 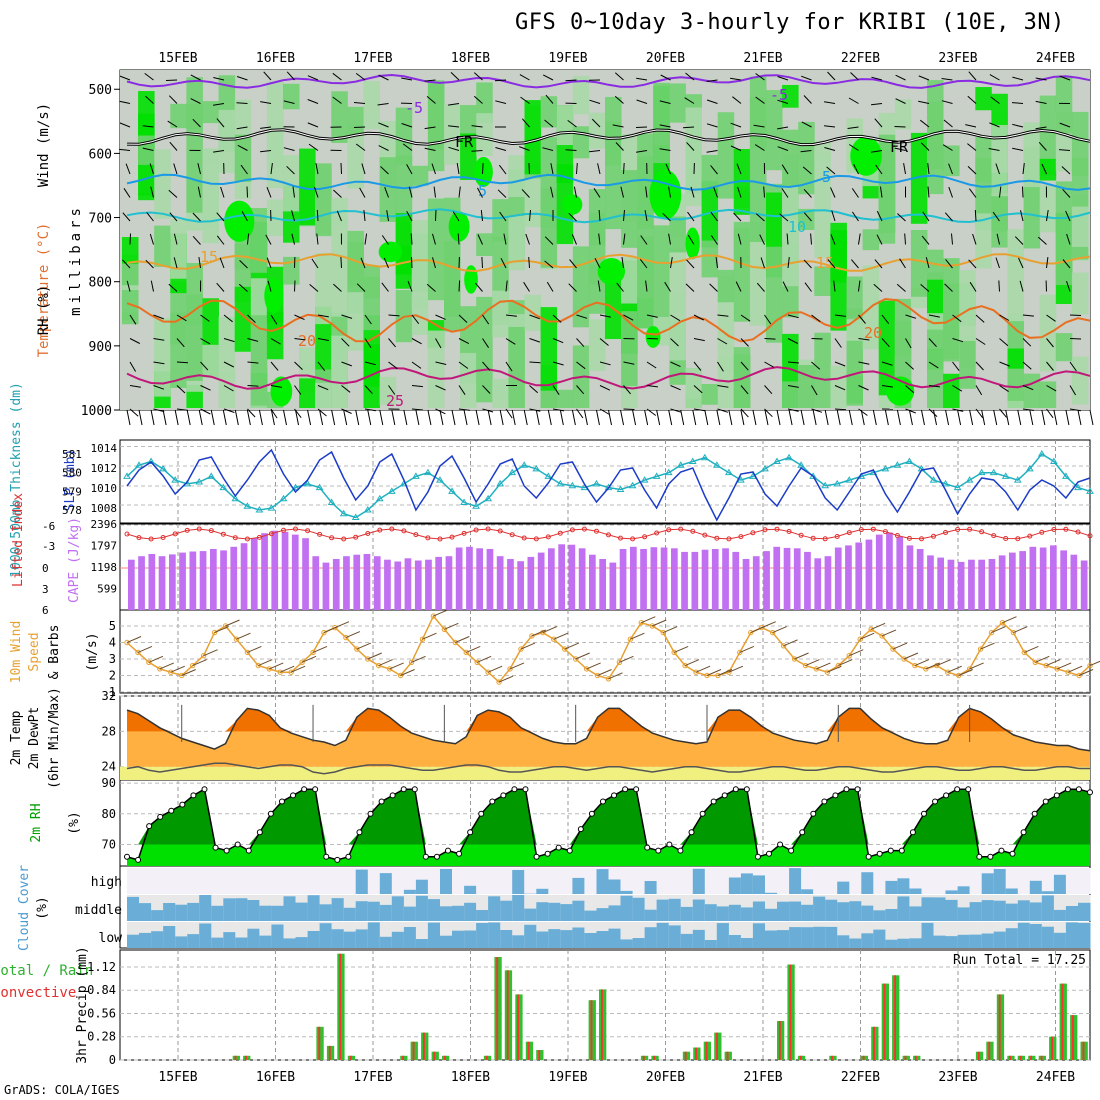 I want to click on isotherm-label: 20, so click(x=307, y=341).